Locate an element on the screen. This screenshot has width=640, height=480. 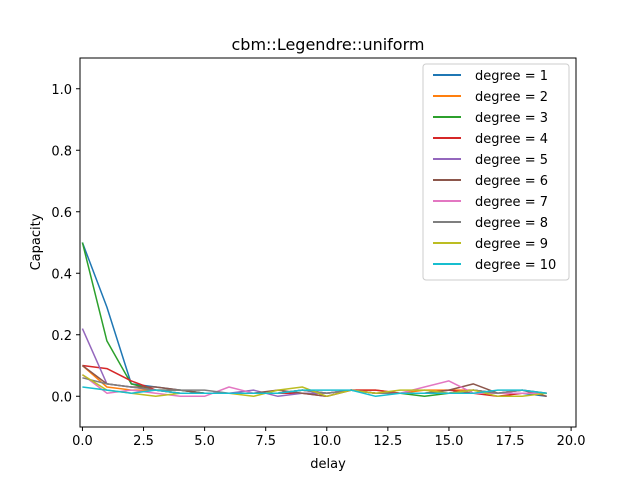
x-tick-label: 15.0 is located at coordinates (448, 441).